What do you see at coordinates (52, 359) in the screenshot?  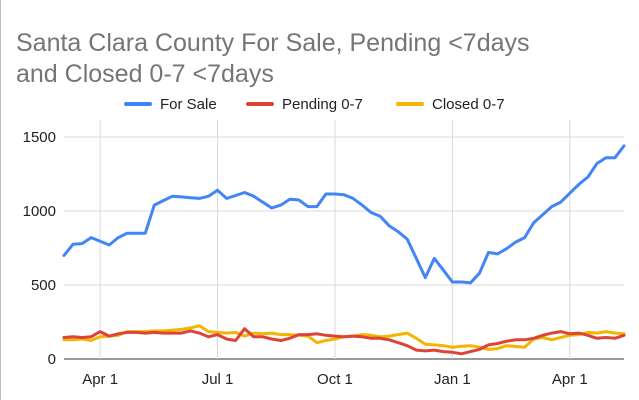 I see `y-tick-label: 0` at bounding box center [52, 359].